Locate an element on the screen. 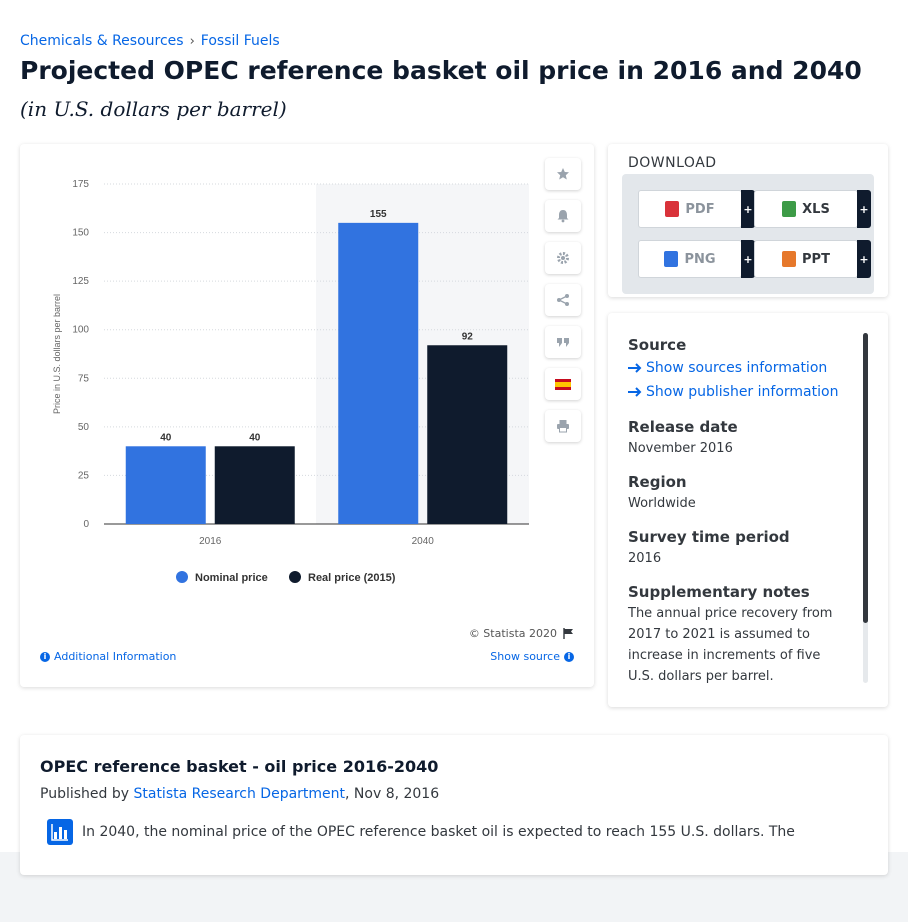  data-label: 155 is located at coordinates (378, 214).